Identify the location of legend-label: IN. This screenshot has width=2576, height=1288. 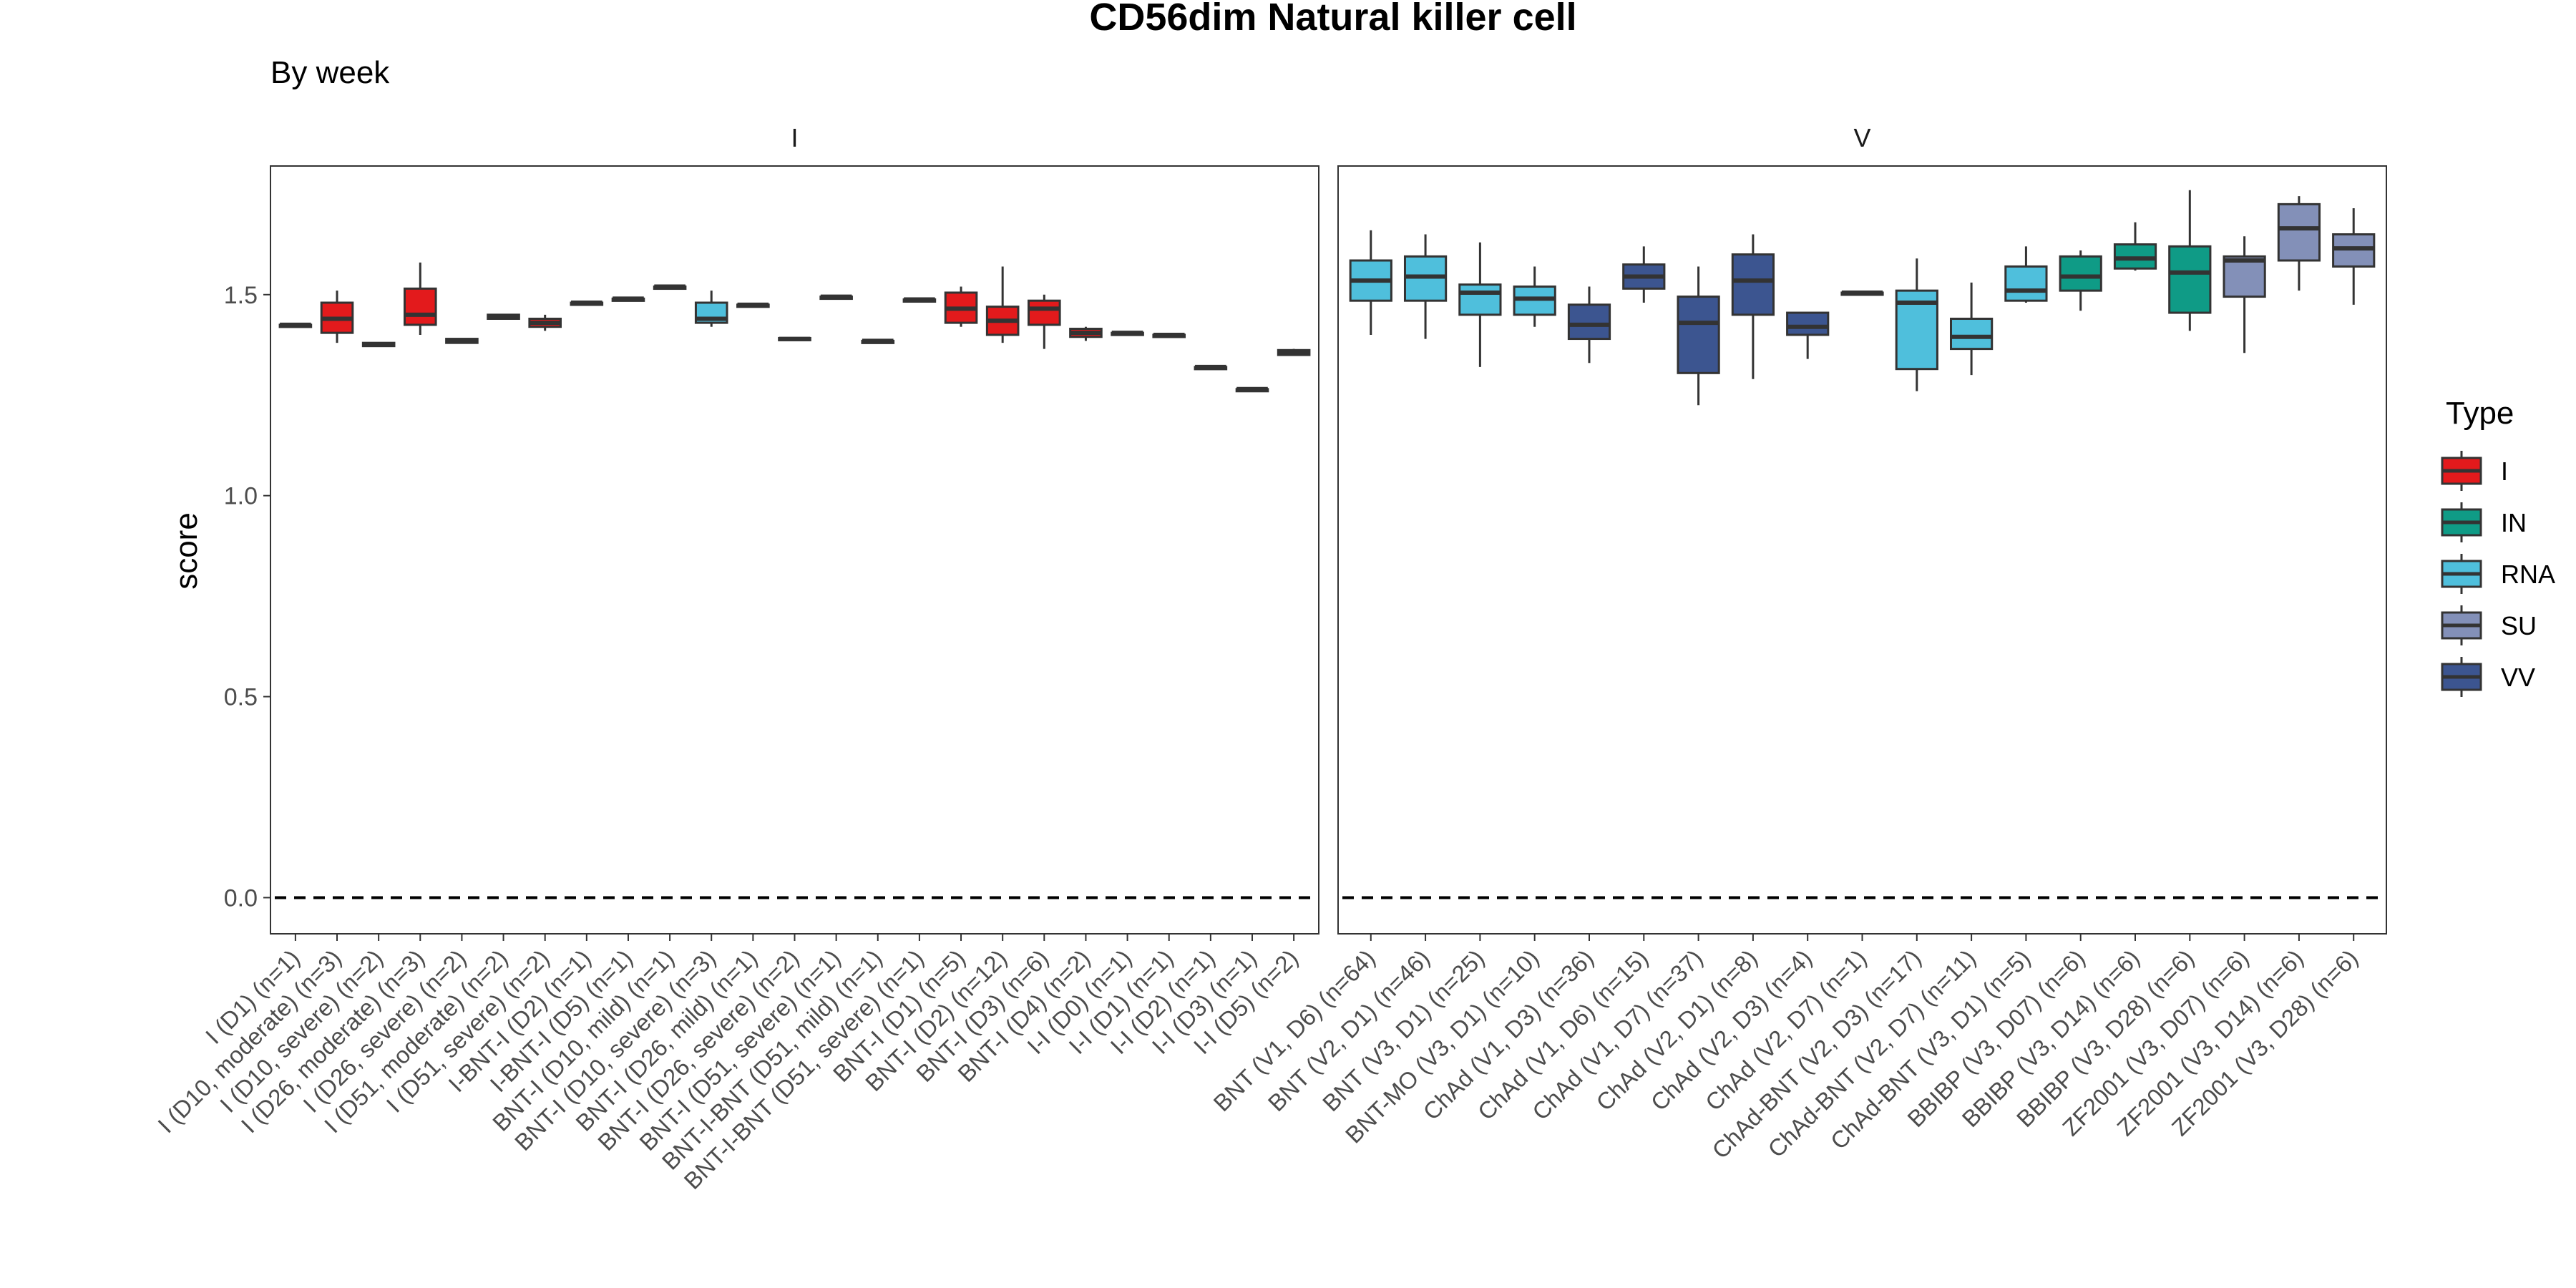
(2514, 522).